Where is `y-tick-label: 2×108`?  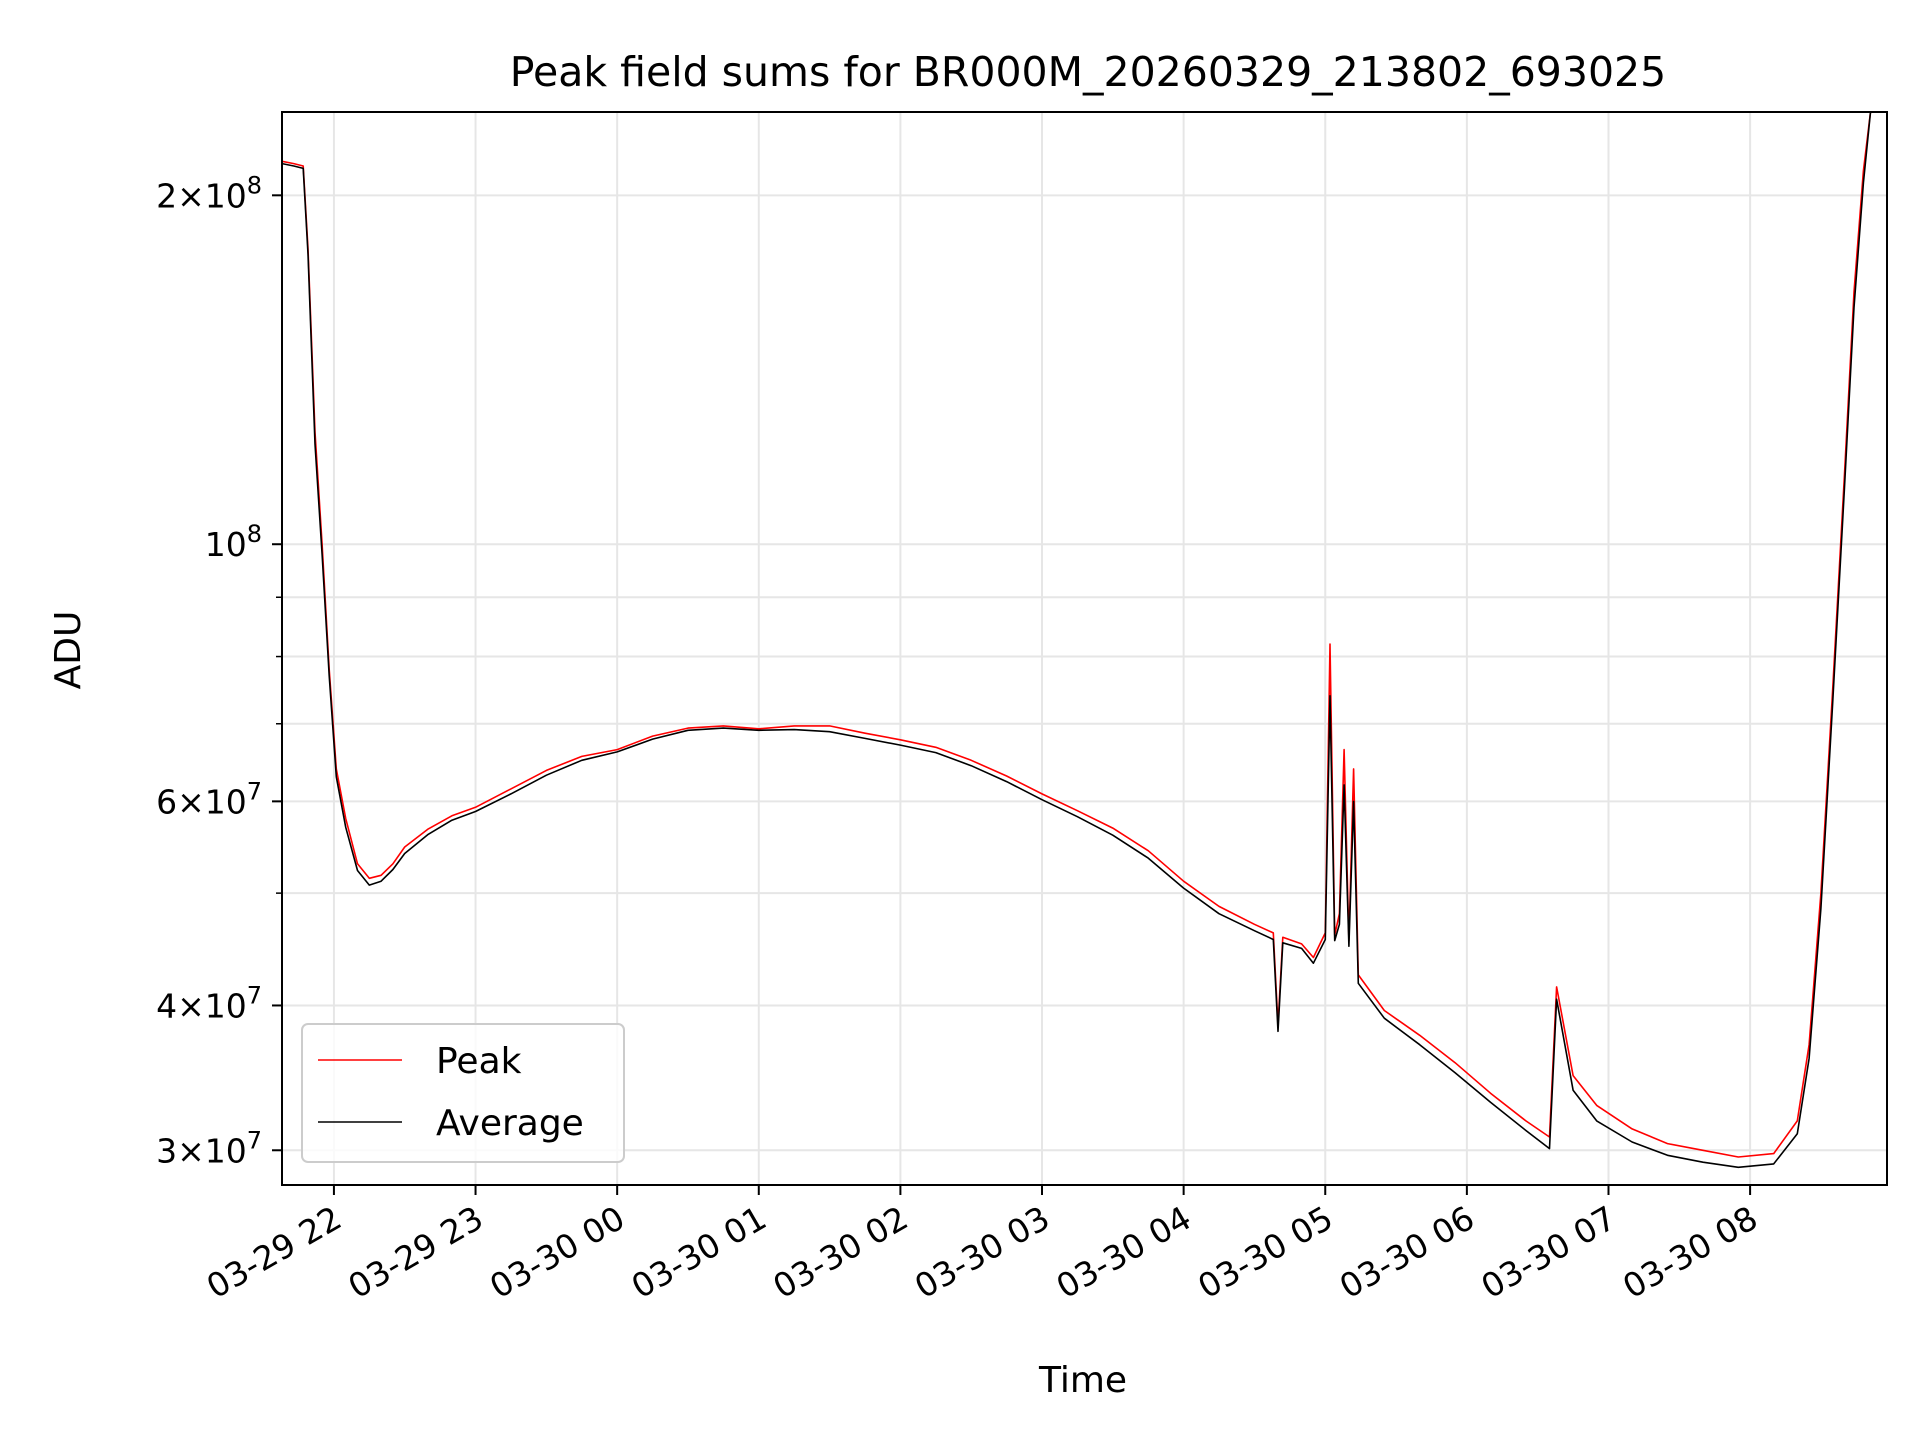
y-tick-label: 2×108 is located at coordinates (209, 193).